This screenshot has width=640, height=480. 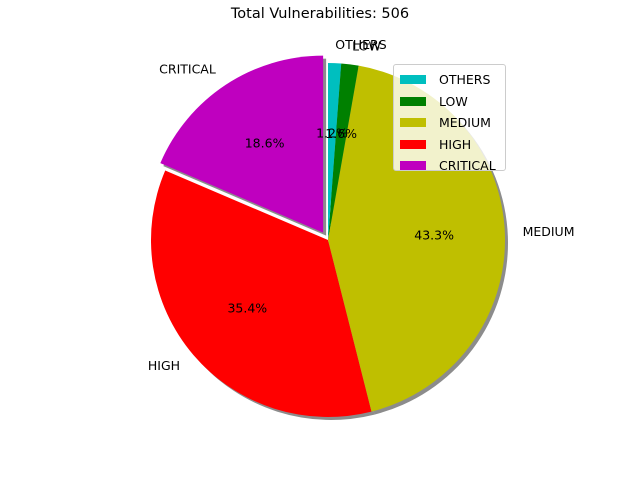 What do you see at coordinates (332, 132) in the screenshot?
I see `slice-pct-others: 1.2%` at bounding box center [332, 132].